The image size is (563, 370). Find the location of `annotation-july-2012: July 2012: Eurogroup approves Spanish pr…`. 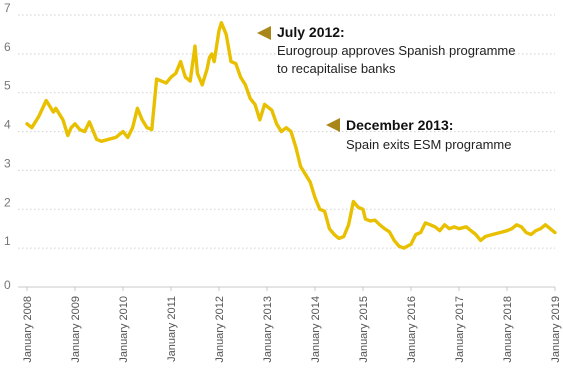

annotation-july-2012: July 2012: Eurogroup approves Spanish pr… is located at coordinates (386, 50).